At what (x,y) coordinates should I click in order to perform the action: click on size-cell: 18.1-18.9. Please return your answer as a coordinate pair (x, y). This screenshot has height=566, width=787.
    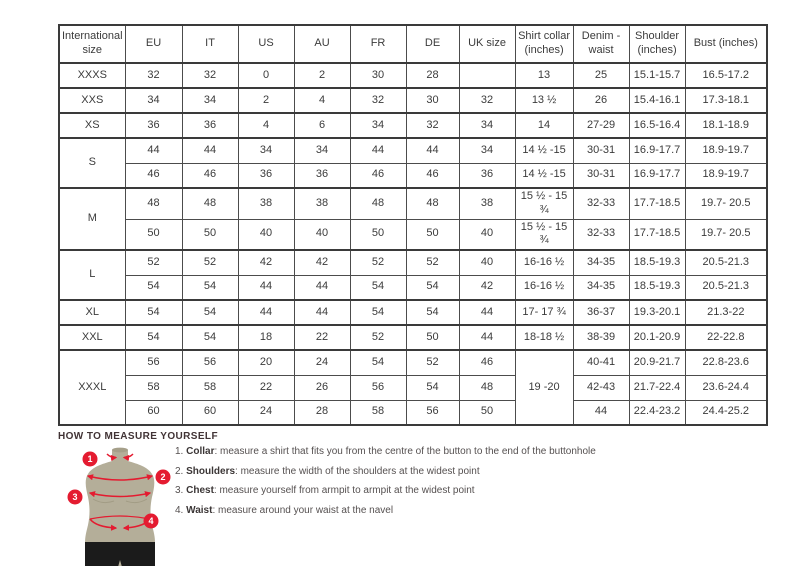
    Looking at the image, I should click on (726, 125).